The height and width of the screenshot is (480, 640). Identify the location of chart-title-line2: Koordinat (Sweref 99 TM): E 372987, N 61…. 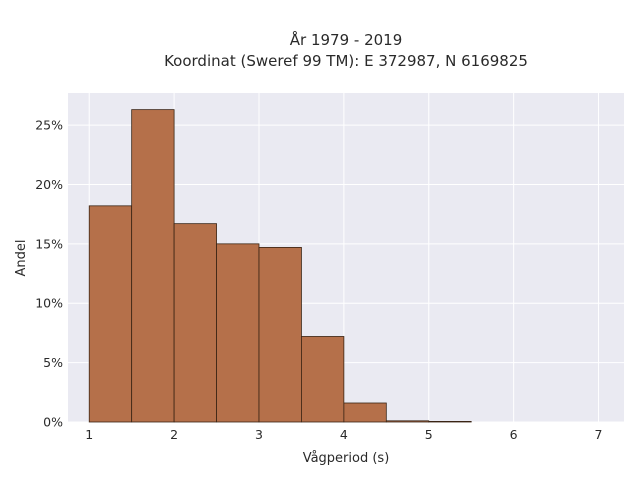
(346, 61).